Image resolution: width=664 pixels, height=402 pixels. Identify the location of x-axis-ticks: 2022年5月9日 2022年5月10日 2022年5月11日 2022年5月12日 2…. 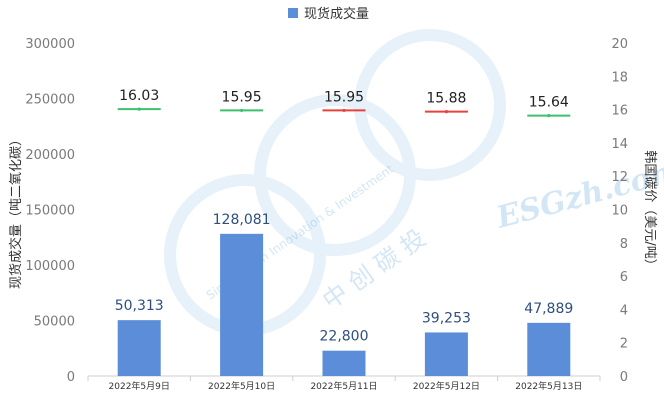
(344, 384).